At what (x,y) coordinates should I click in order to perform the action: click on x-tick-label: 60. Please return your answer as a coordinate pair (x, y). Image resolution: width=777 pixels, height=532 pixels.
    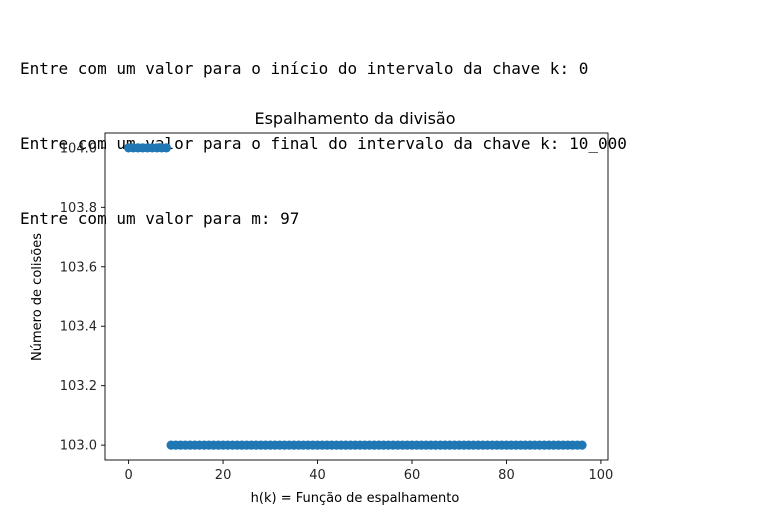
    Looking at the image, I should click on (412, 475).